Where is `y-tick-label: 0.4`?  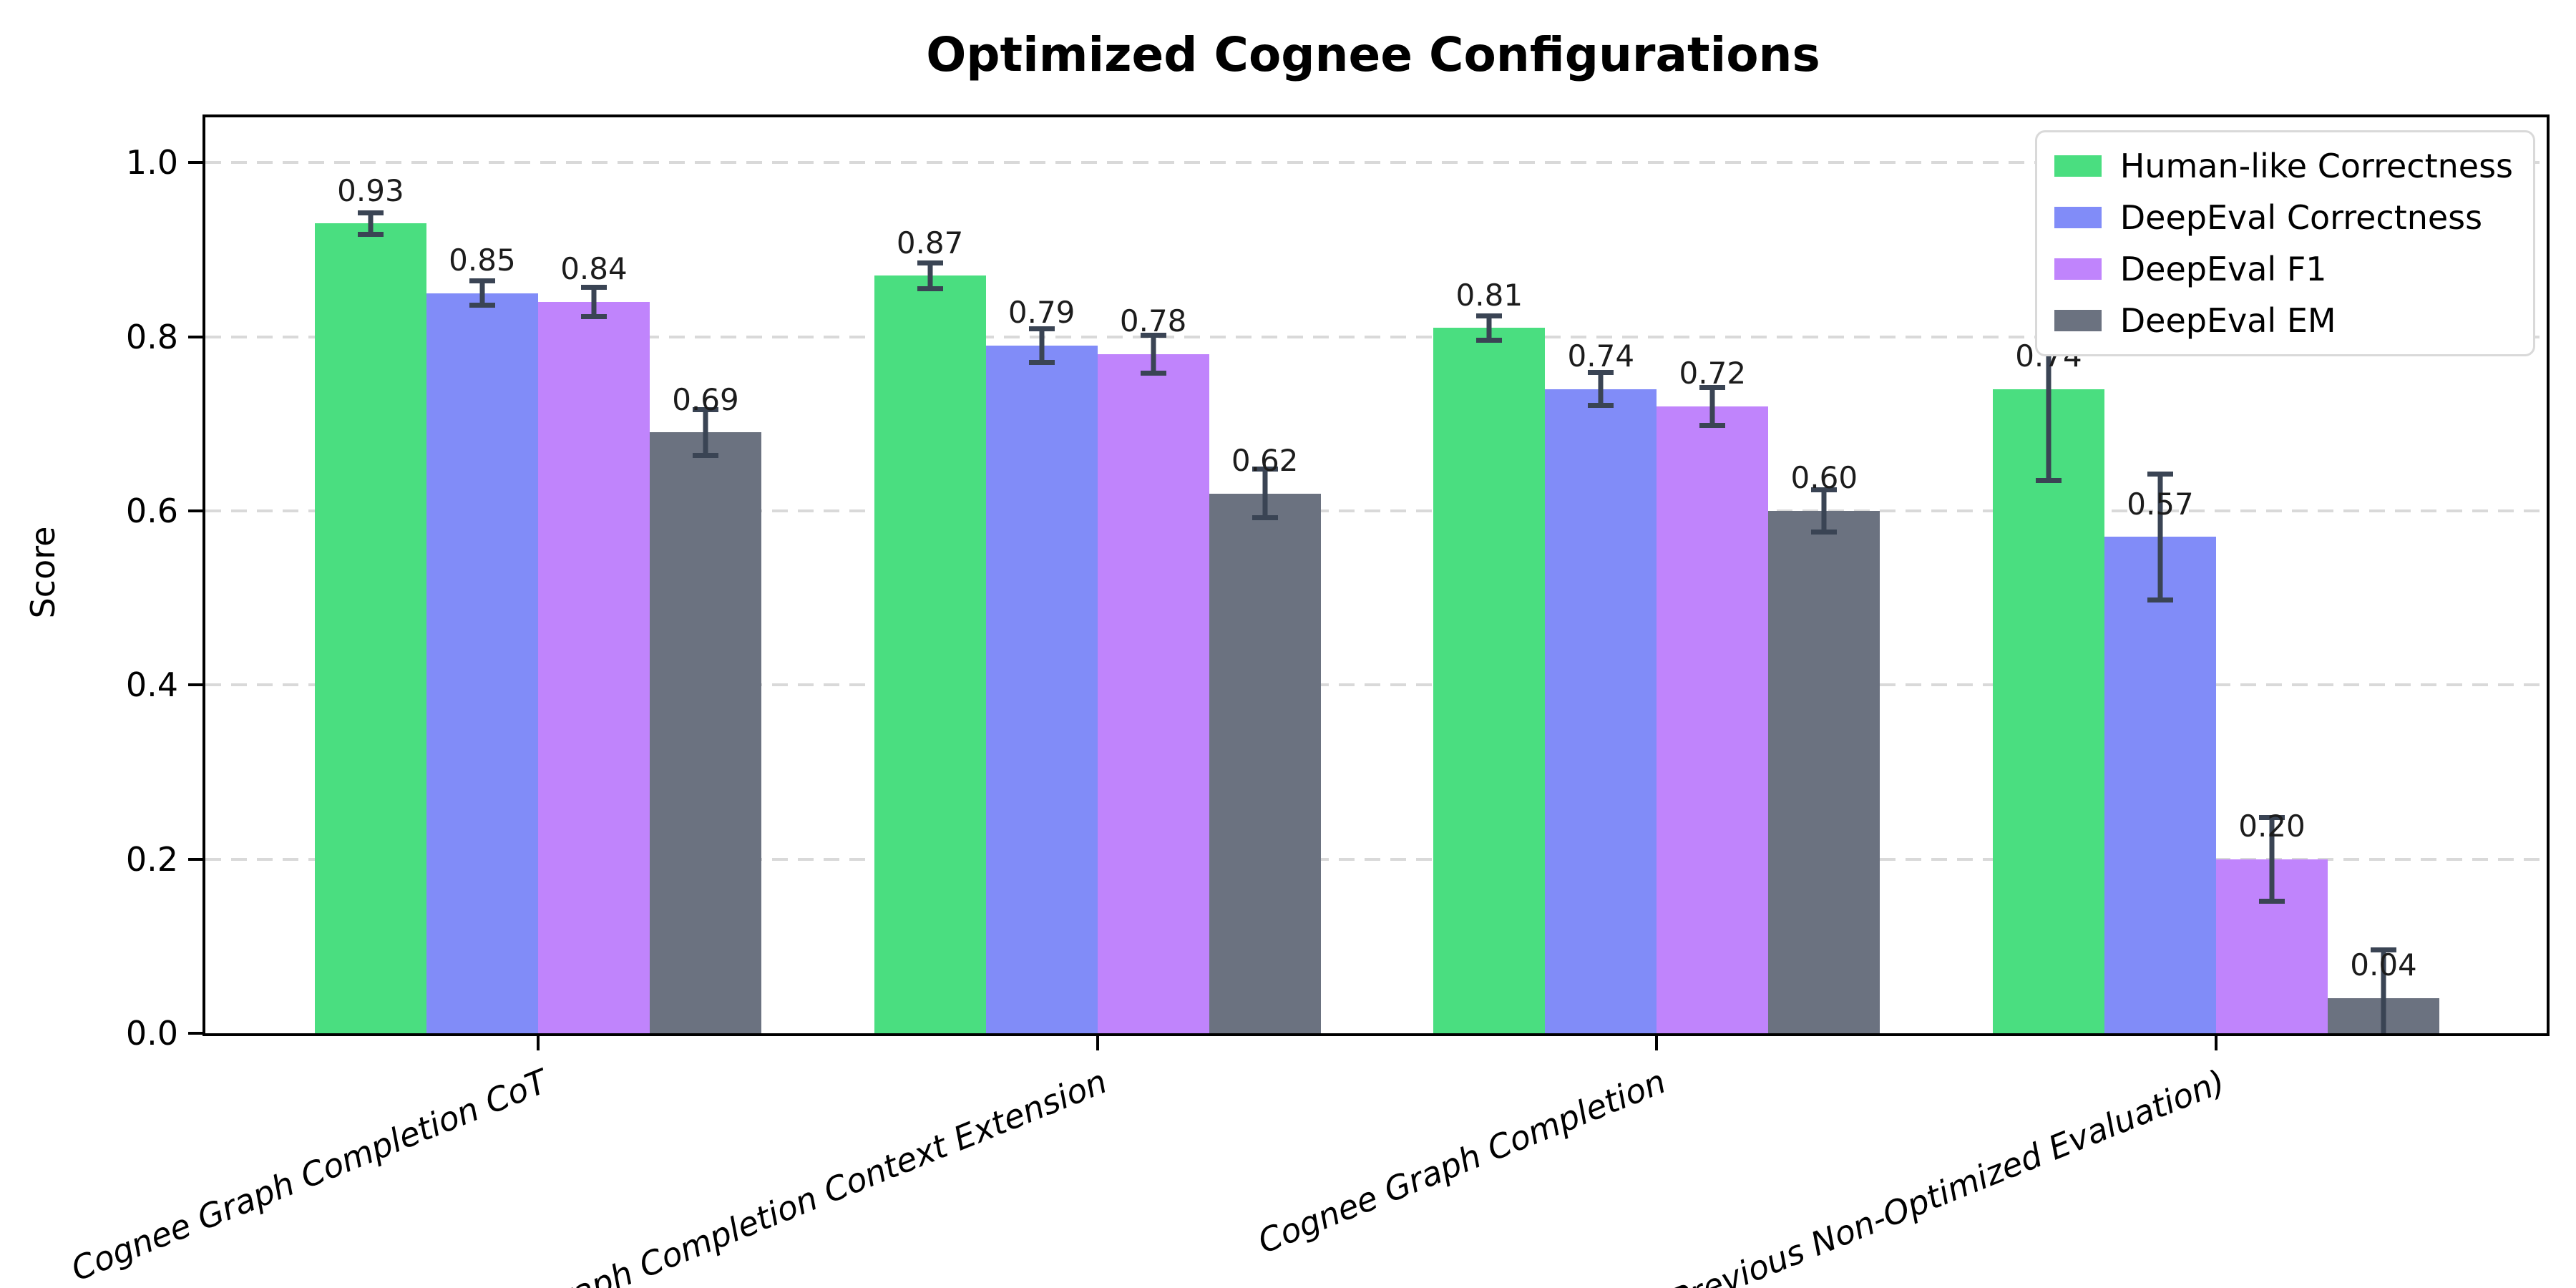
y-tick-label: 0.4 is located at coordinates (151, 685).